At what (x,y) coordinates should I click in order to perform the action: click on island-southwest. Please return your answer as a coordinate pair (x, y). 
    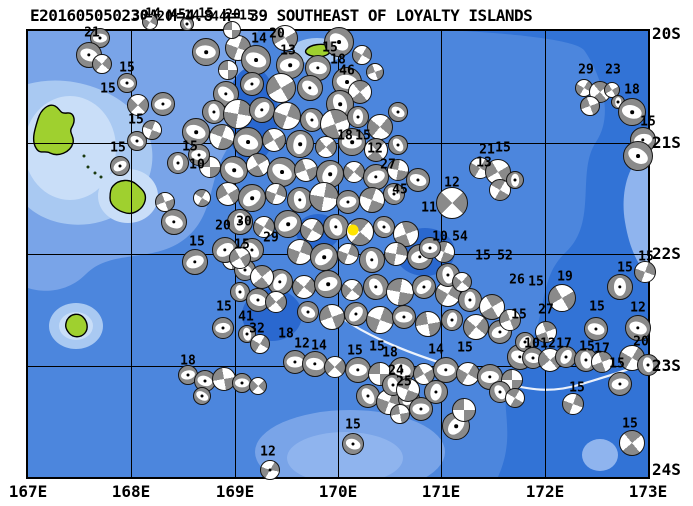
    Looking at the image, I should click on (76, 325).